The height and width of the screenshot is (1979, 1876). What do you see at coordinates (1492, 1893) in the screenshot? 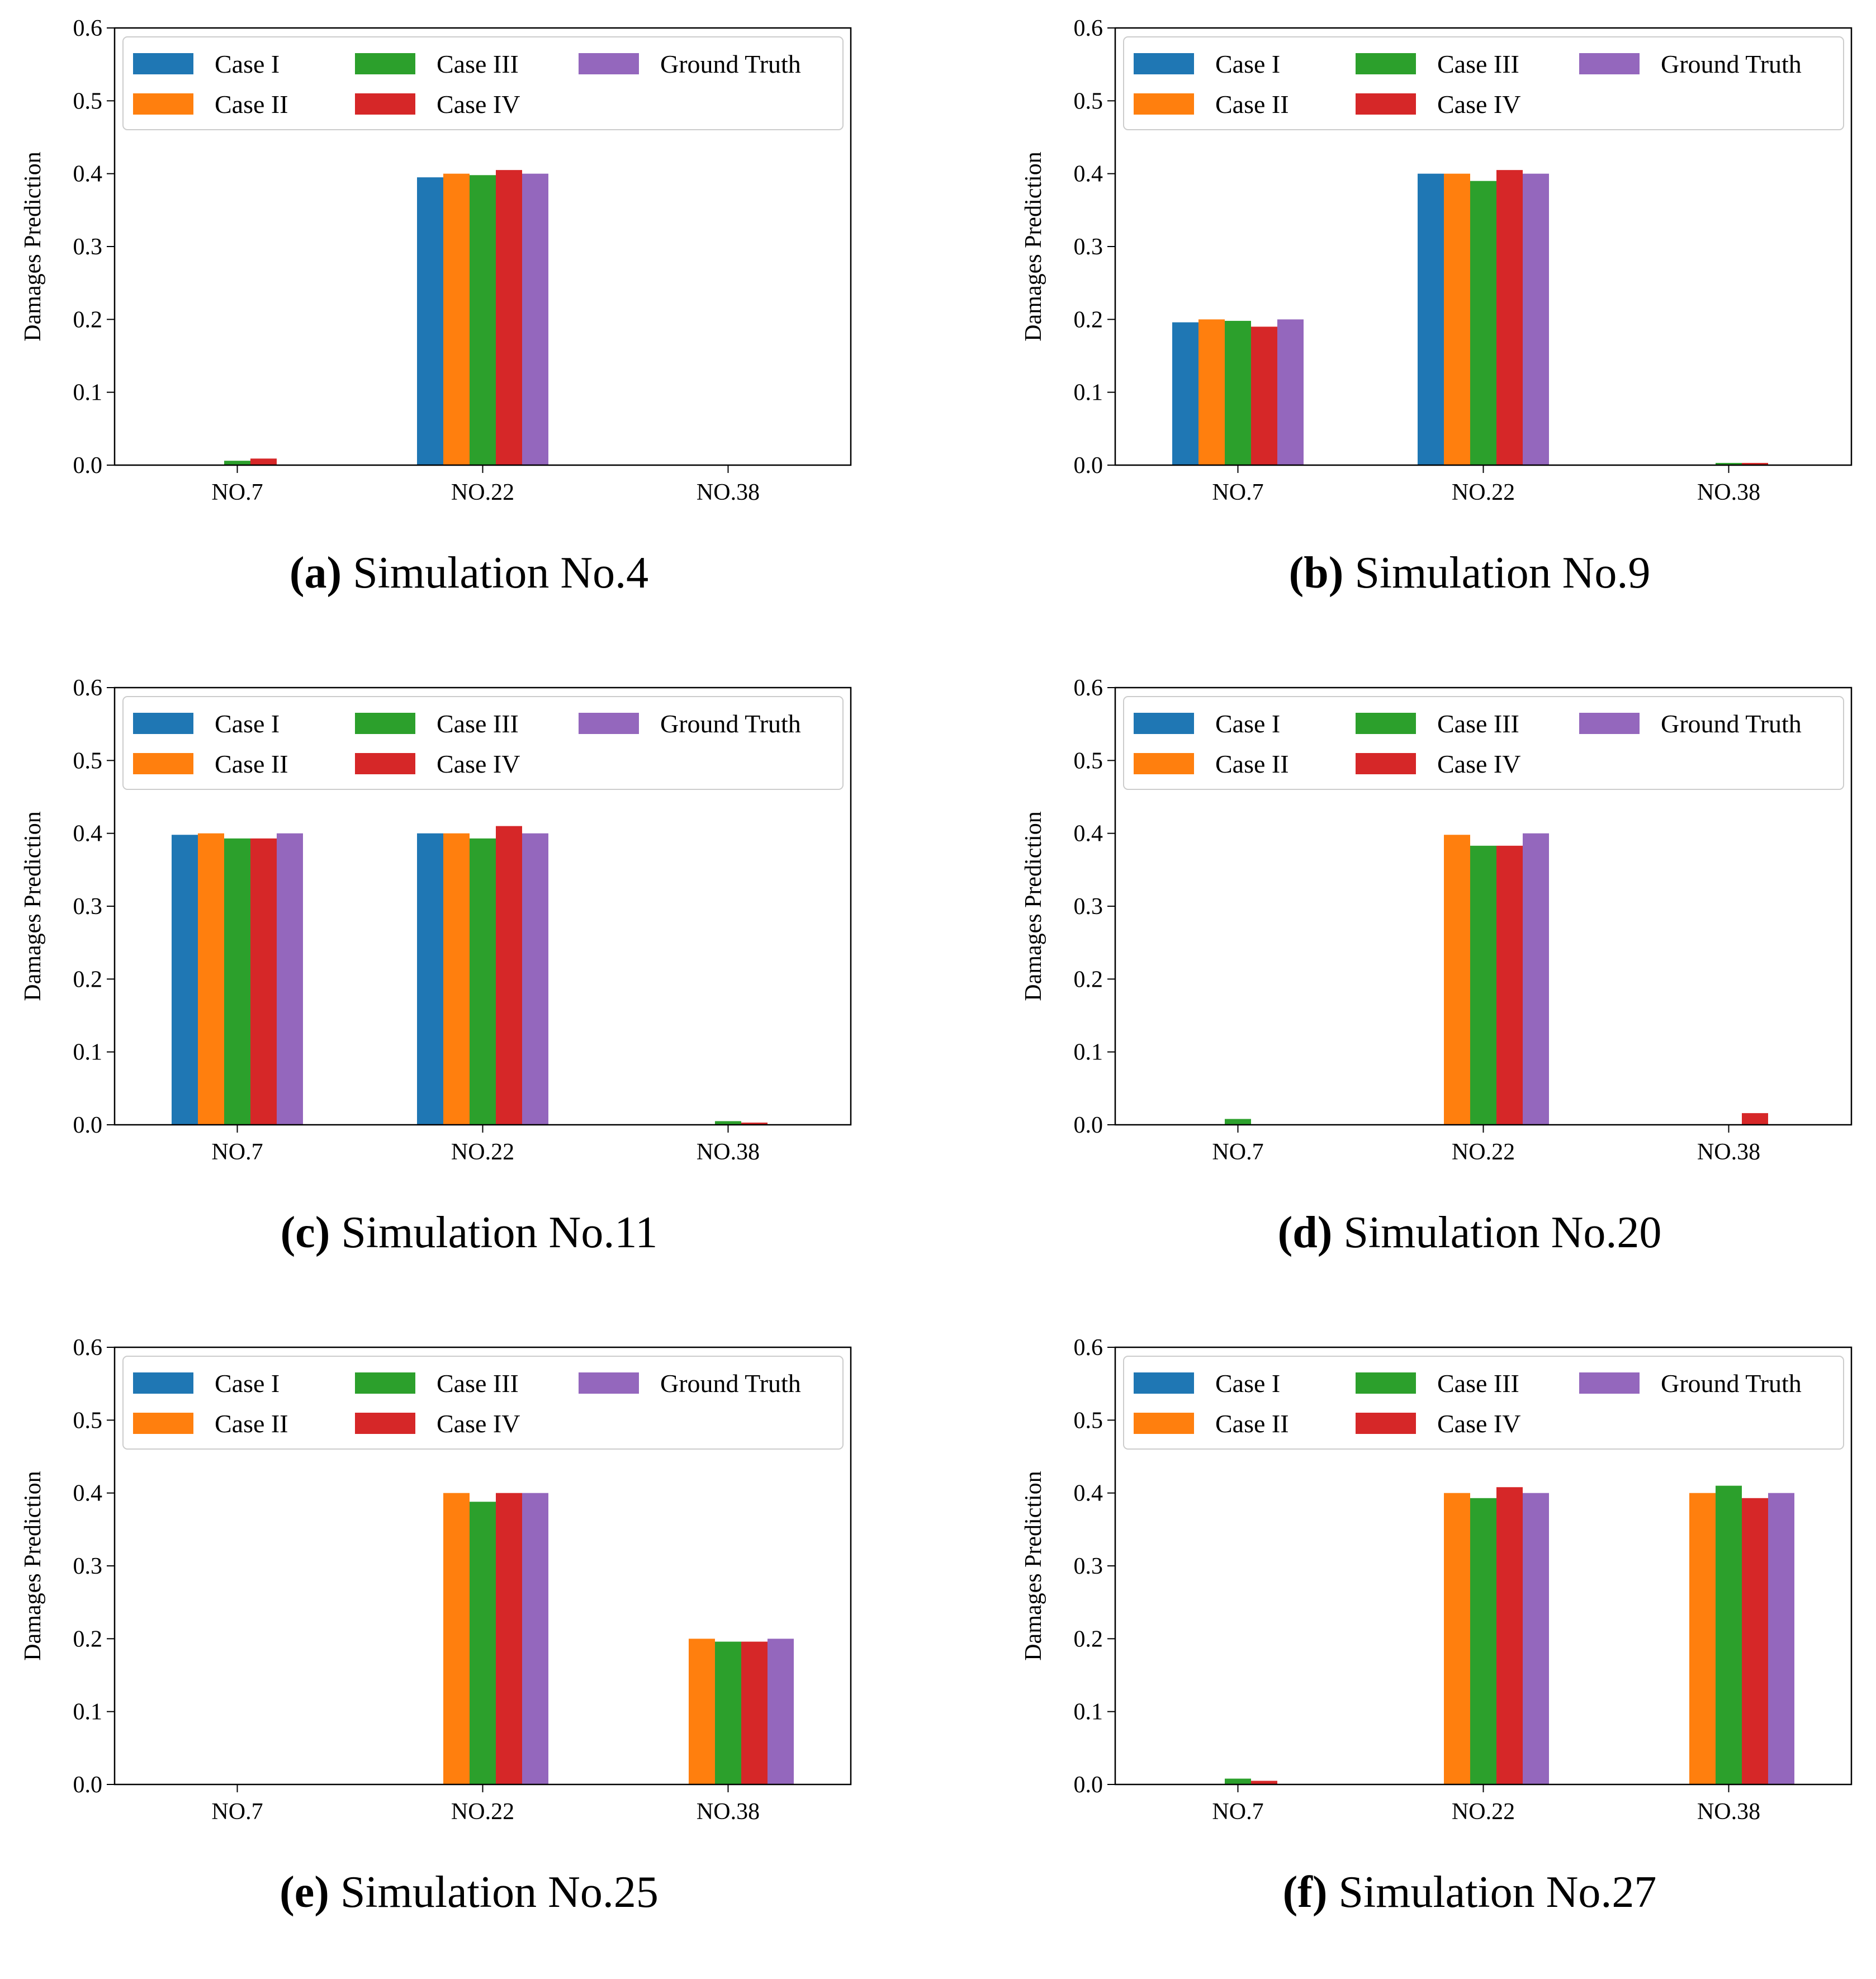
I see `caption-title: Simulation No.27` at bounding box center [1492, 1893].